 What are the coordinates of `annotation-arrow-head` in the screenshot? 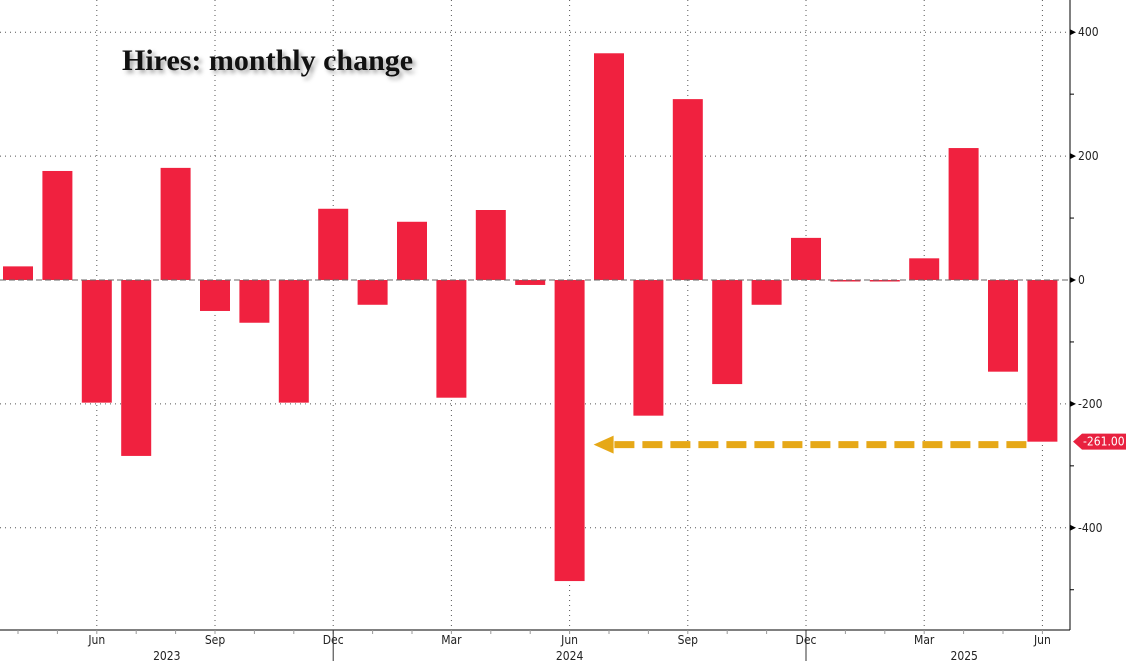 It's located at (603, 444).